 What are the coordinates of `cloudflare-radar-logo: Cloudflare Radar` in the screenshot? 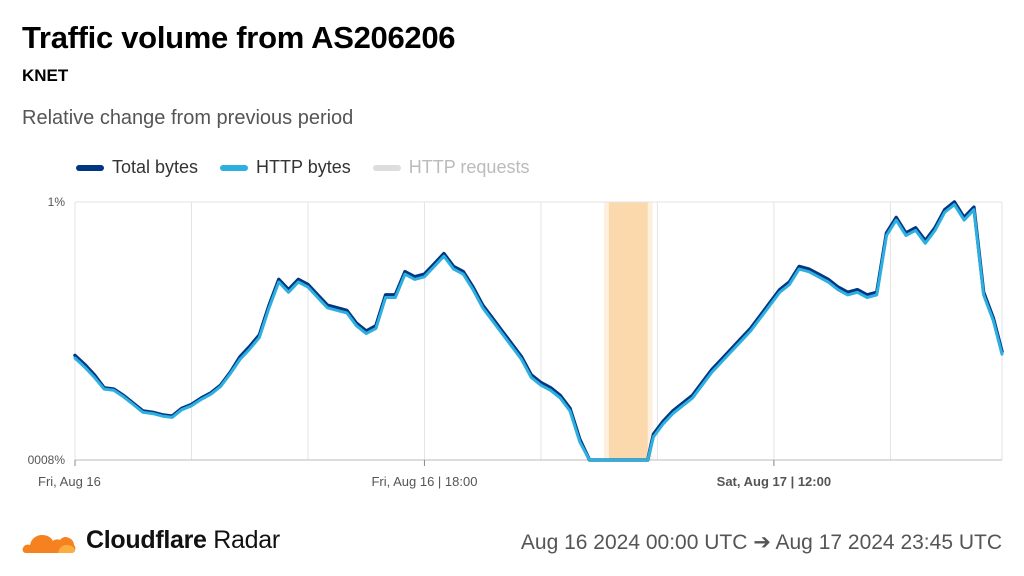 It's located at (151, 540).